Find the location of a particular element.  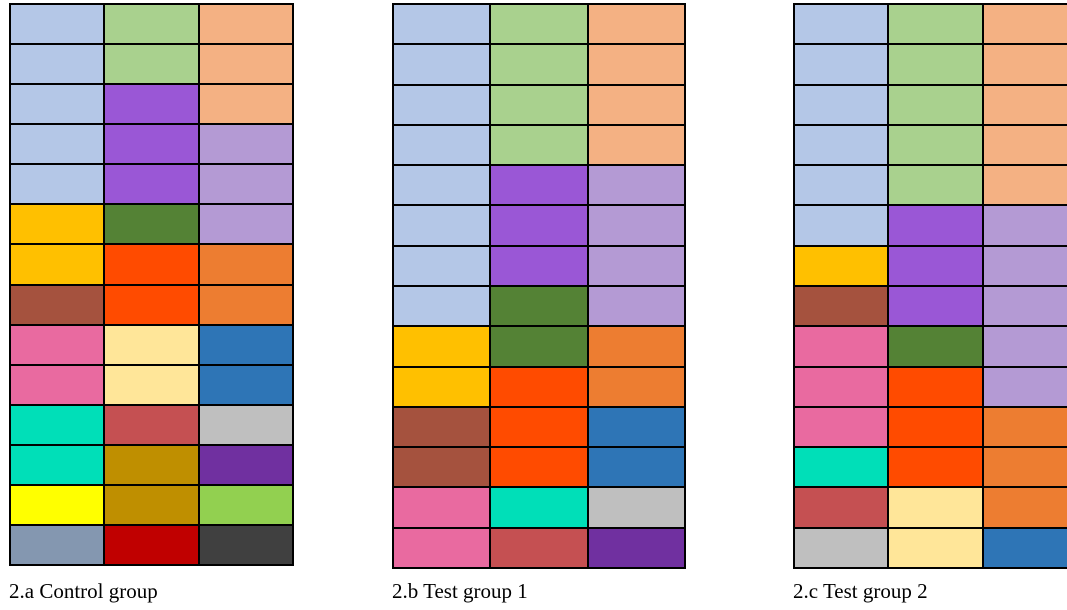

caption-test-group-2: 2.c Test group 2 is located at coordinates (860, 591).